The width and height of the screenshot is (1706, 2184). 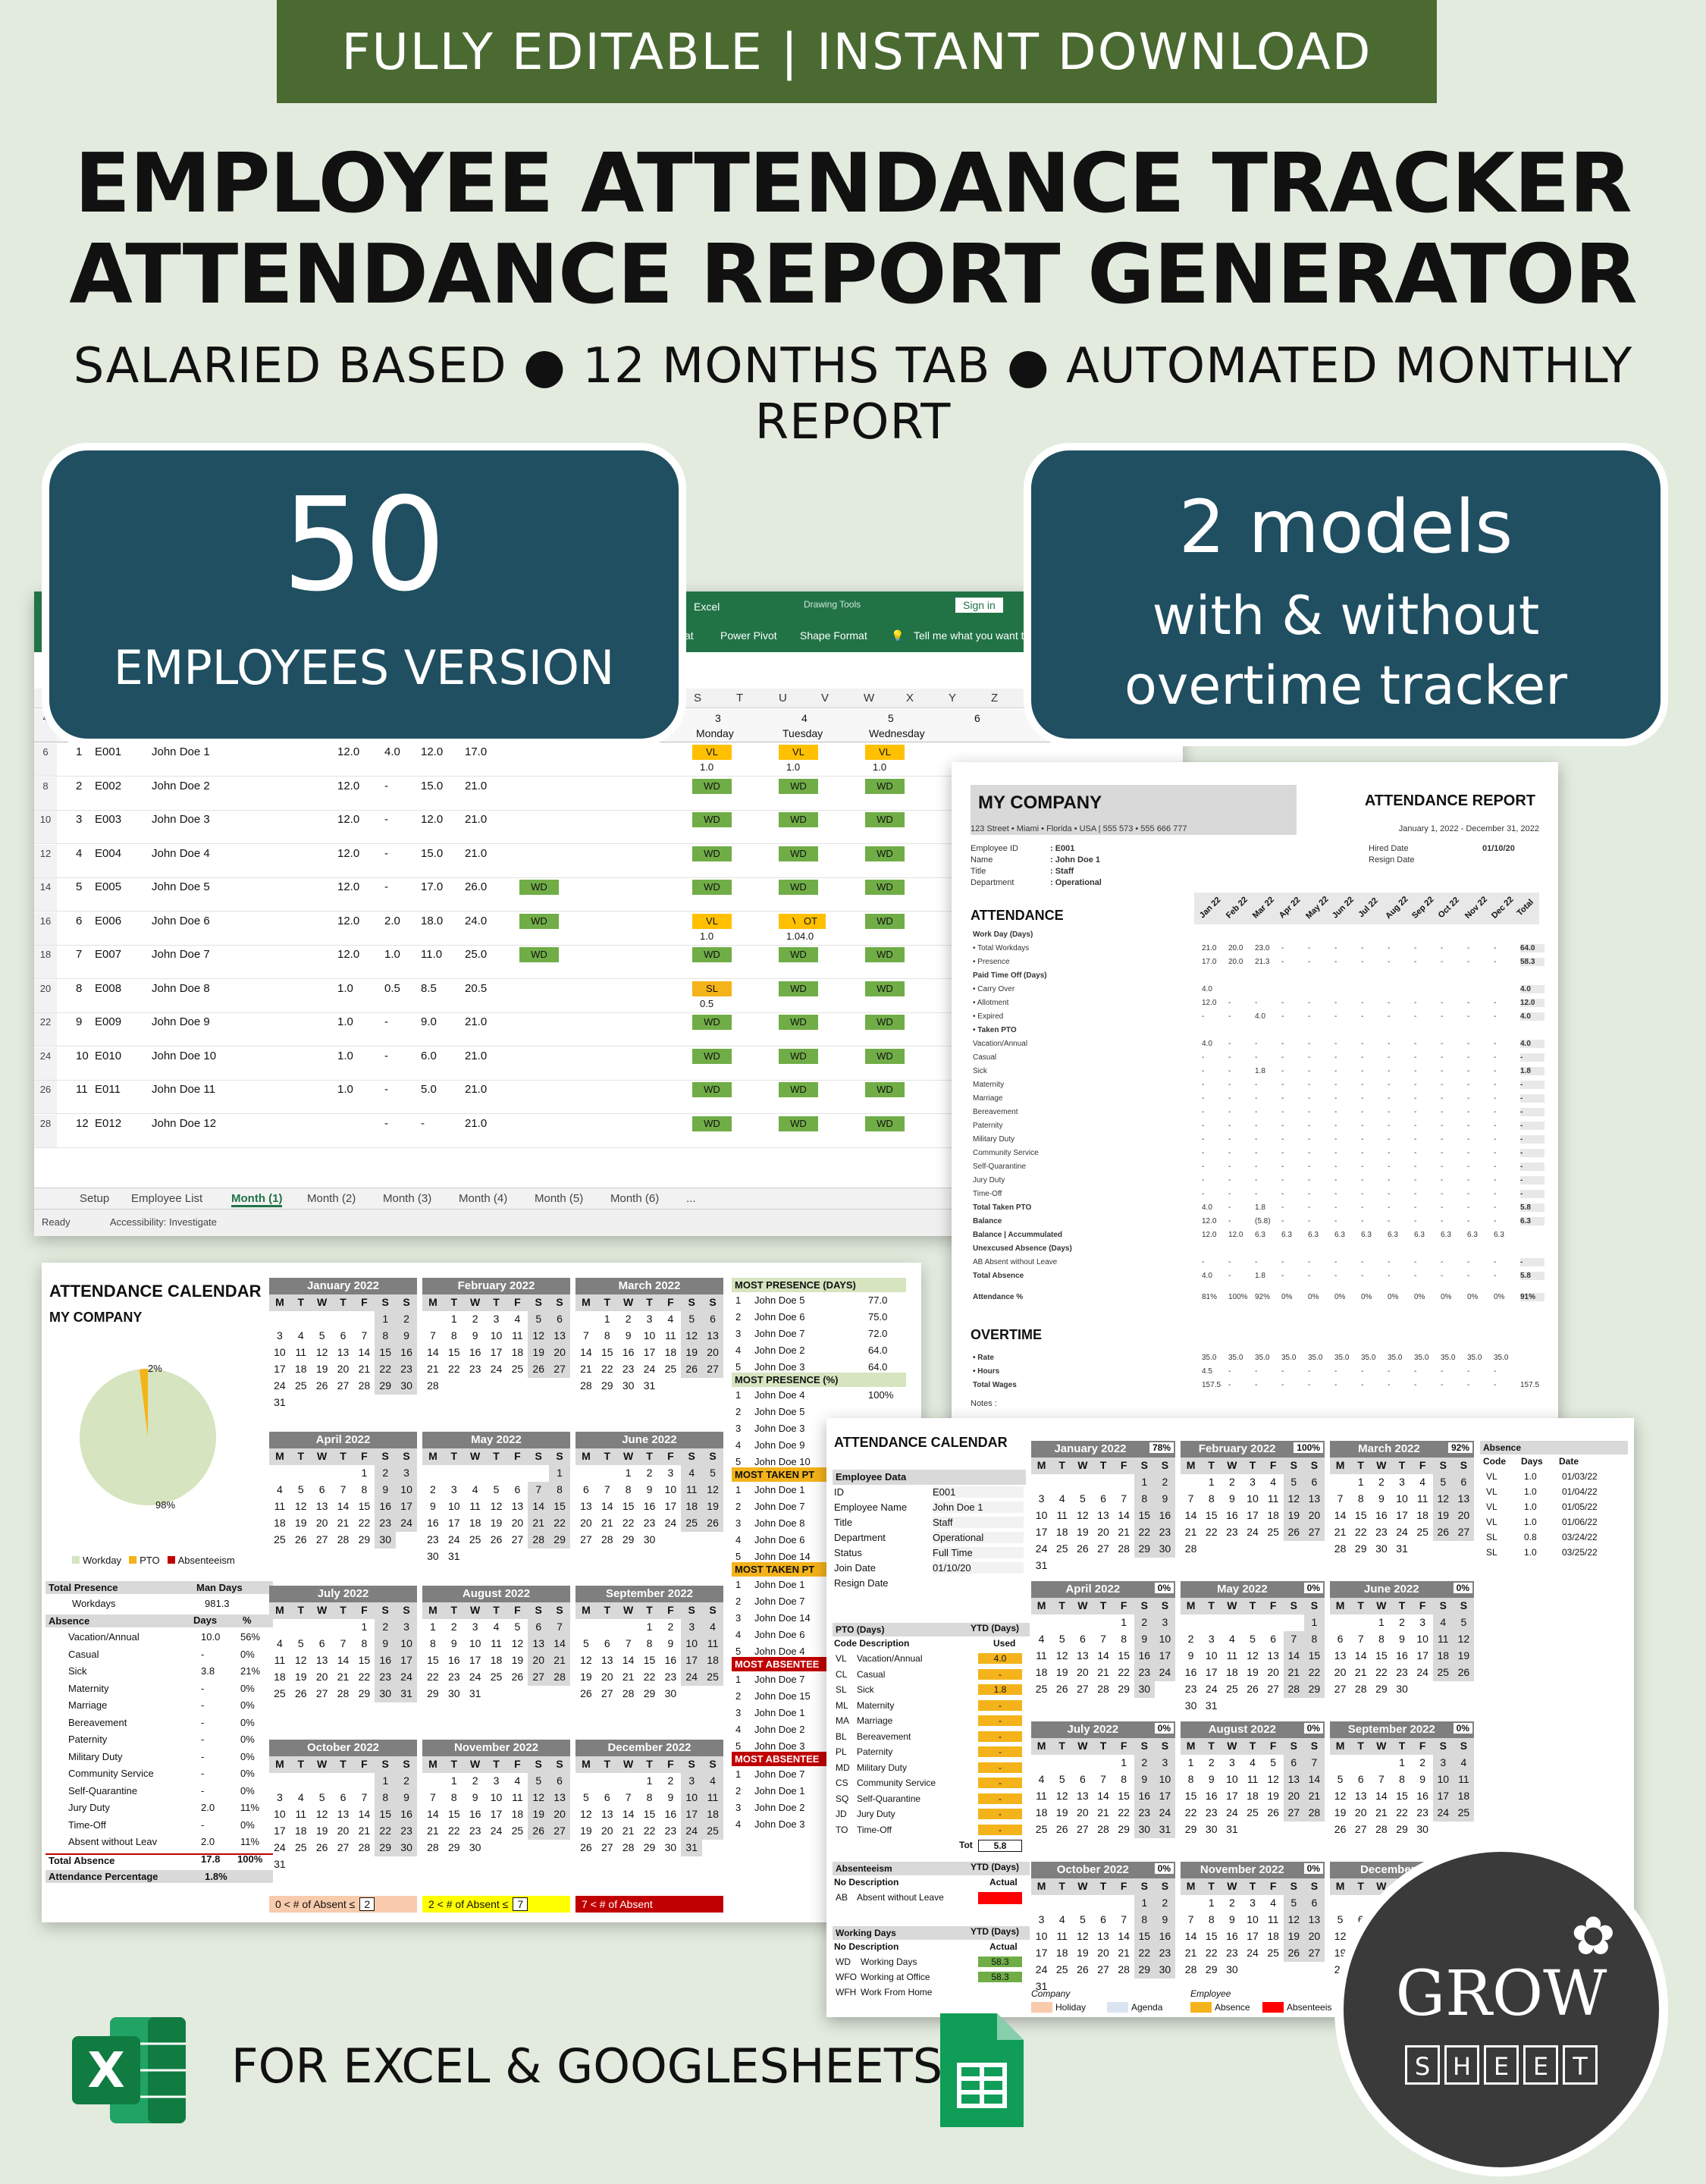 I want to click on weekday-label: S, so click(x=1294, y=1466).